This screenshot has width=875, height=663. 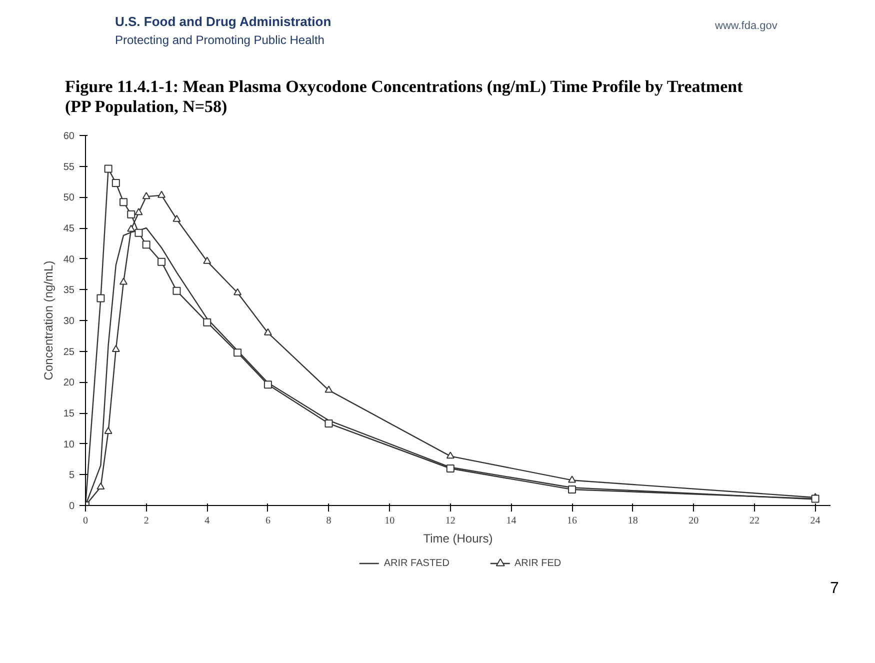 What do you see at coordinates (69, 444) in the screenshot?
I see `y-tick-label: 10` at bounding box center [69, 444].